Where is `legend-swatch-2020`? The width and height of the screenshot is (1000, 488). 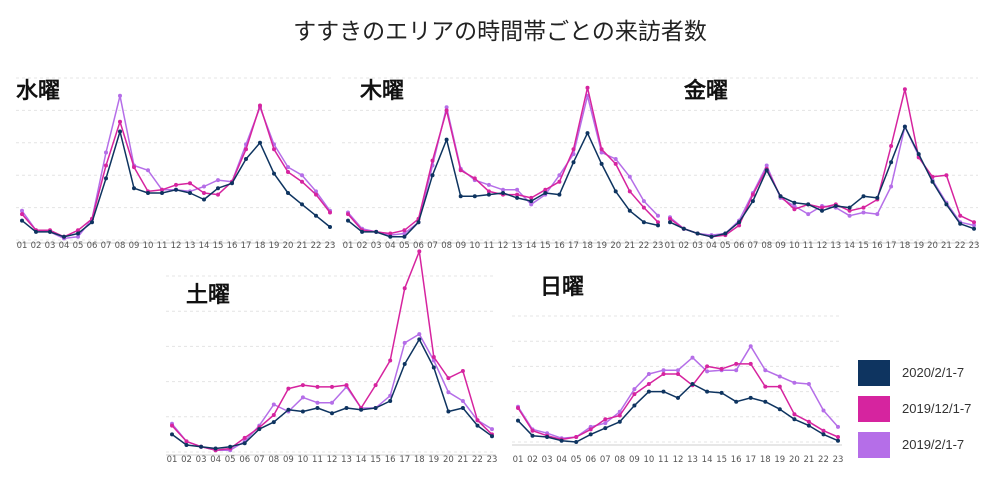
legend-swatch-2020 is located at coordinates (874, 373).